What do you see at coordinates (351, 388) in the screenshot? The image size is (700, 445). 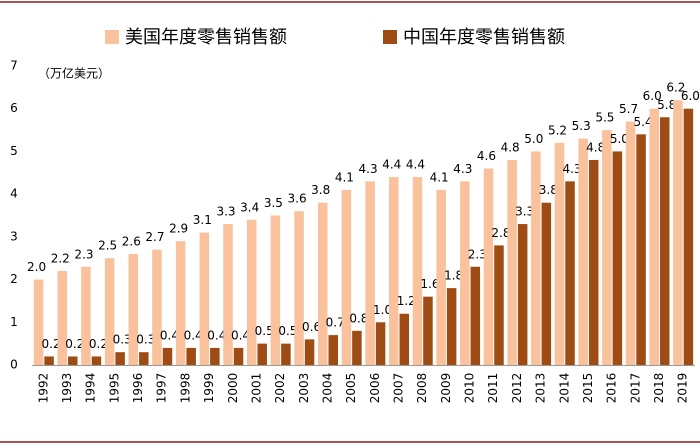 I see `x-tick-label: 2005` at bounding box center [351, 388].